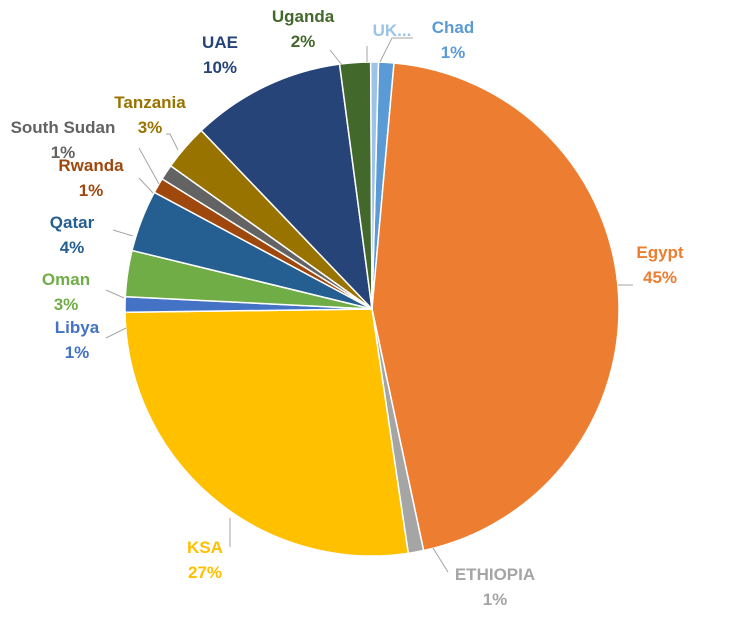 This screenshot has height=621, width=744. I want to click on slice-label-rwanda: Rwanda, so click(91, 165).